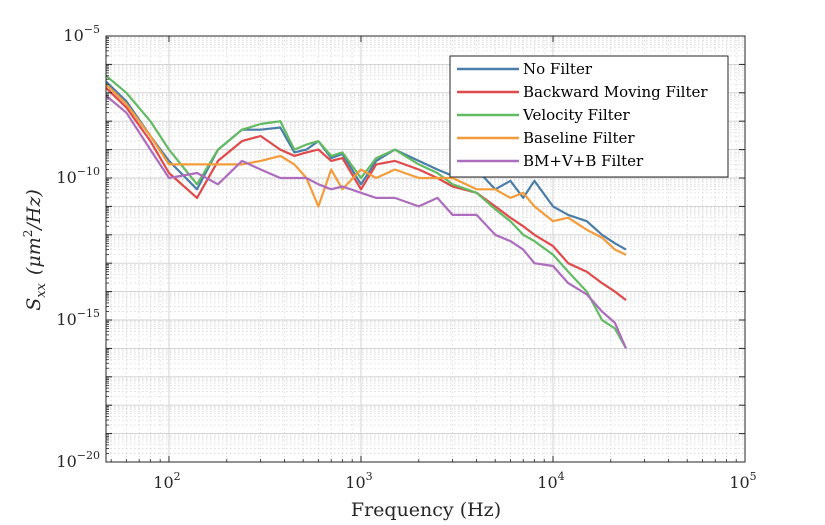 This screenshot has height=525, width=825. What do you see at coordinates (426, 510) in the screenshot?
I see `x-axis-label: Frequency (Hz)` at bounding box center [426, 510].